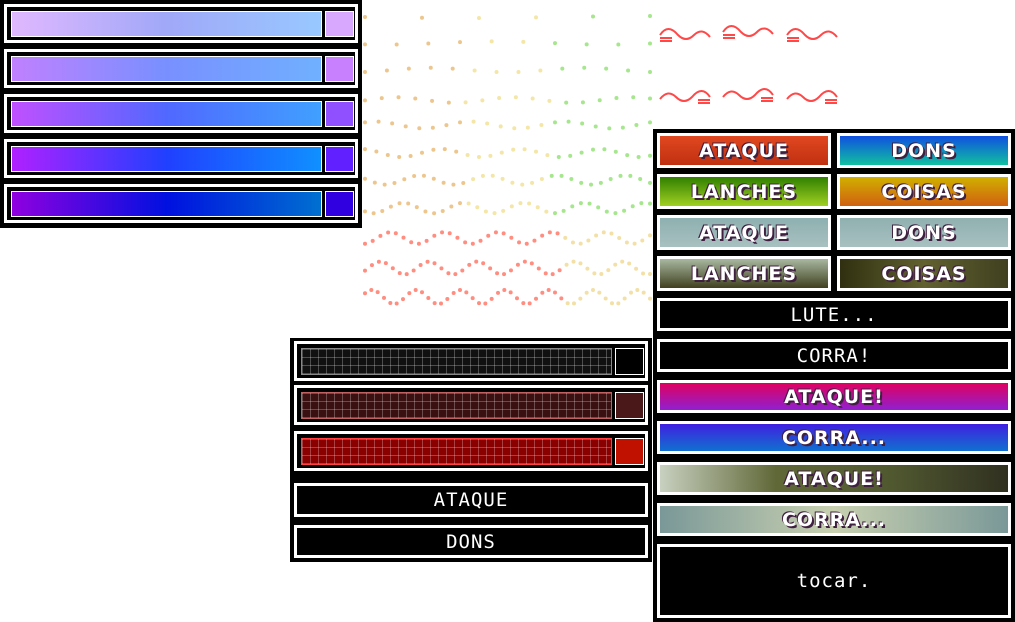  I want to click on menu-button-tocar: tocar., so click(834, 581).